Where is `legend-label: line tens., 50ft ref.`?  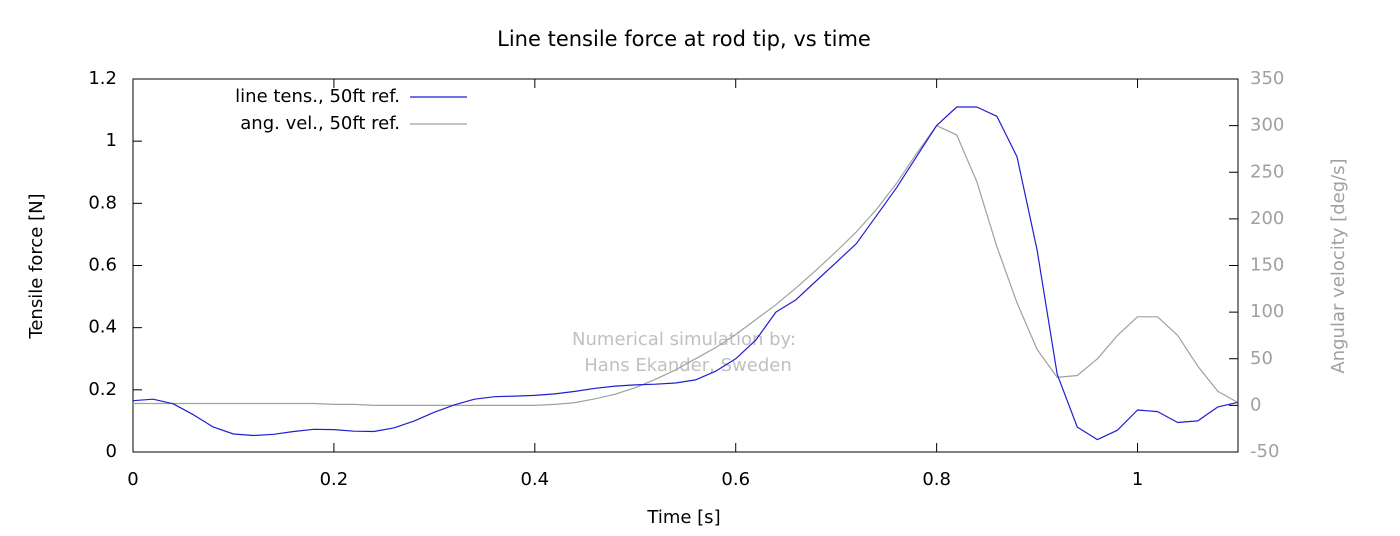 legend-label: line tens., 50ft ref. is located at coordinates (317, 96).